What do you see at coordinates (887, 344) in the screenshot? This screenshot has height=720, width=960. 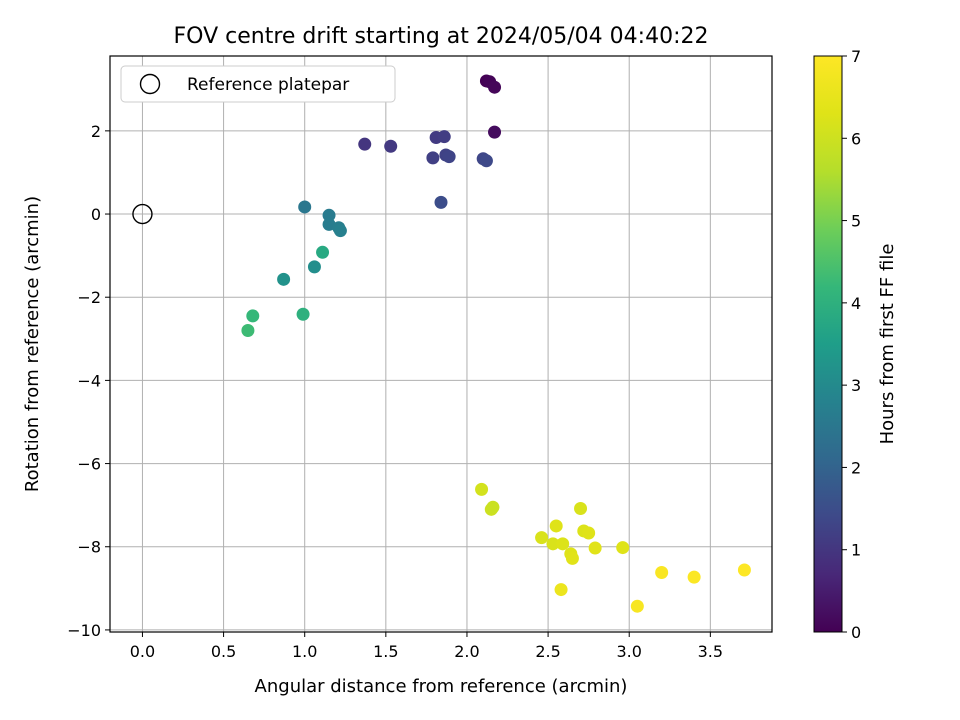 I see `colorbar-label: Hours from first FF file` at bounding box center [887, 344].